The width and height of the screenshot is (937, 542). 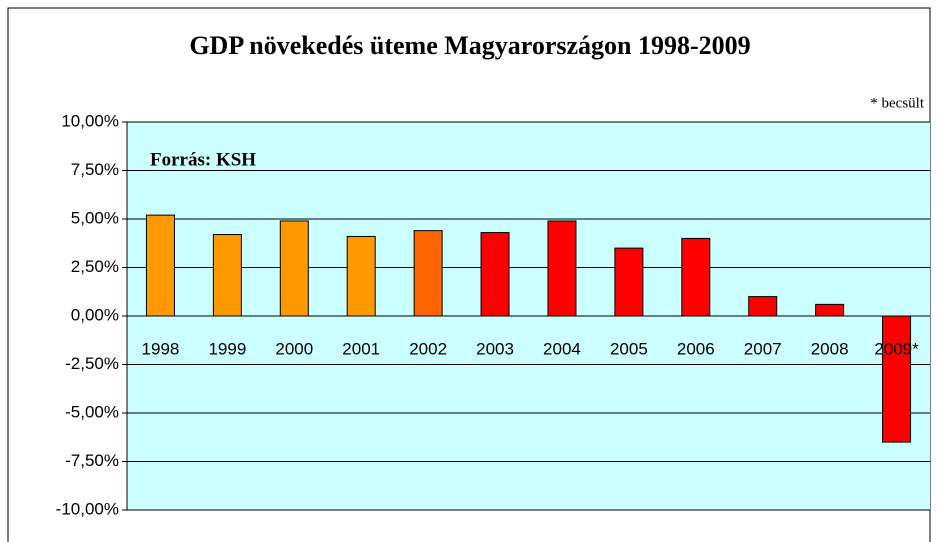 I want to click on x-tick-label: 2001, so click(x=361, y=348).